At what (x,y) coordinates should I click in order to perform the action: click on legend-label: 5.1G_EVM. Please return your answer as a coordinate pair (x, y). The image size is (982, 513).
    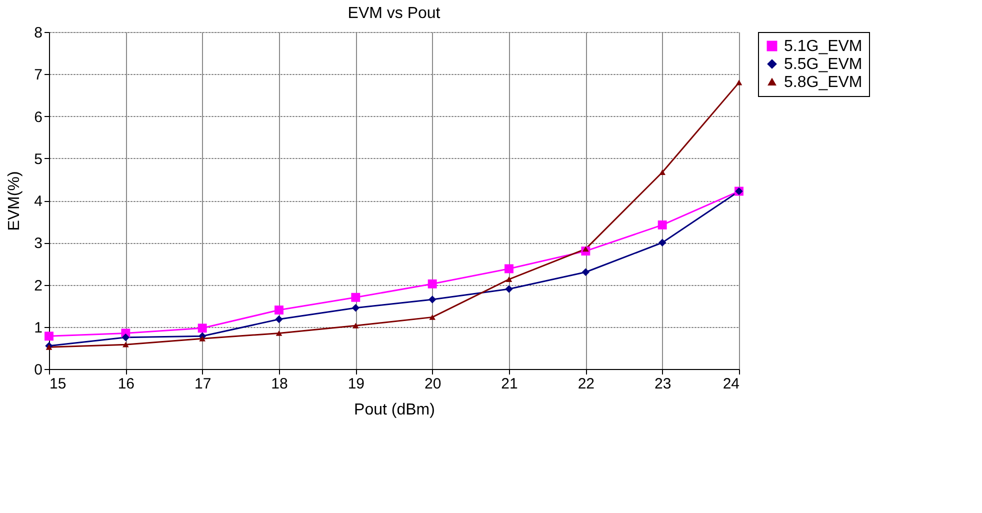
    Looking at the image, I should click on (823, 46).